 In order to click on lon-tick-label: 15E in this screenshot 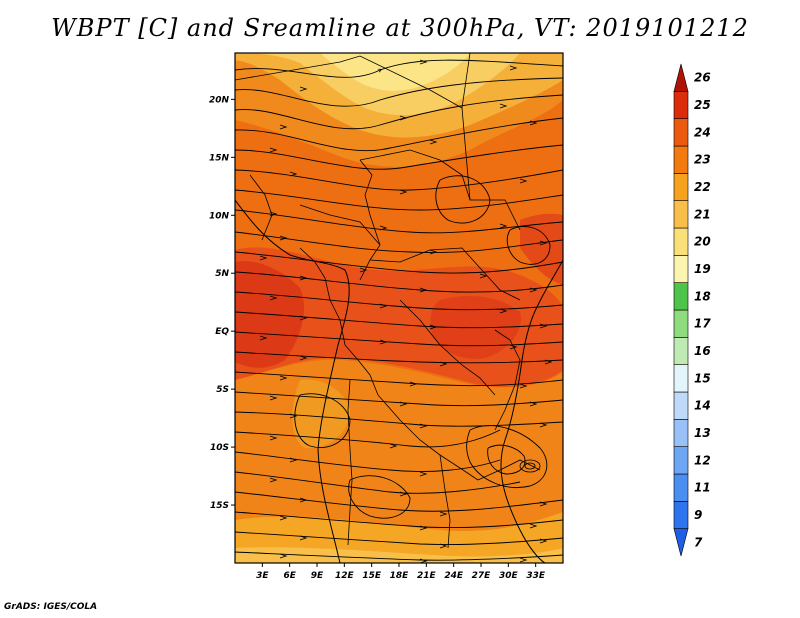, I will do `click(372, 576)`.